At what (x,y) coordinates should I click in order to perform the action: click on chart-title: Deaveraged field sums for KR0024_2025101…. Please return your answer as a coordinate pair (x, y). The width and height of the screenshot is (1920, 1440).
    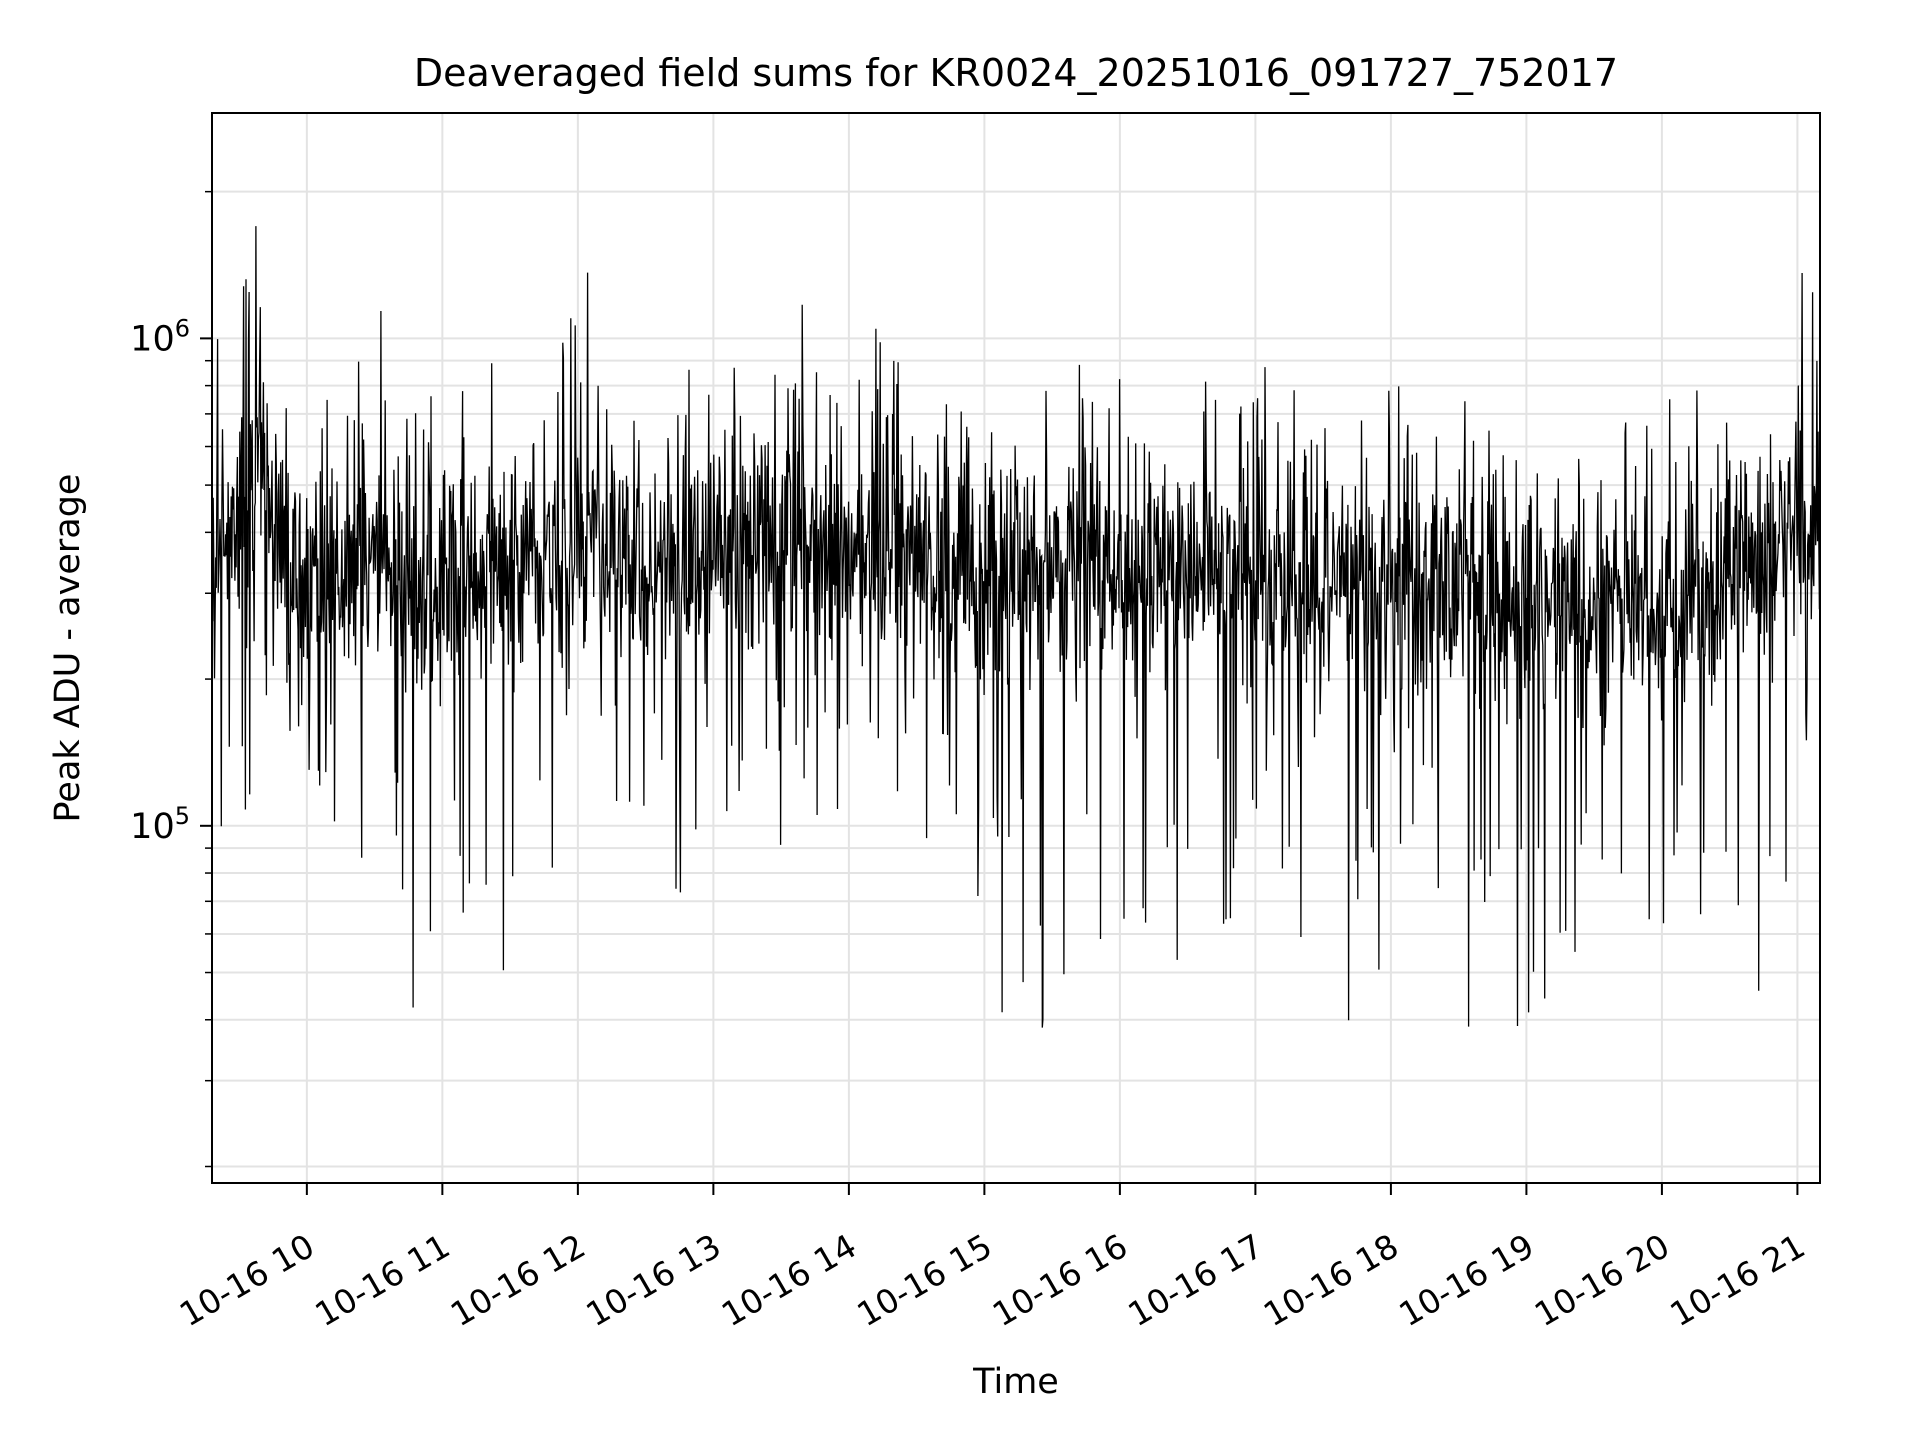
    Looking at the image, I should click on (1016, 73).